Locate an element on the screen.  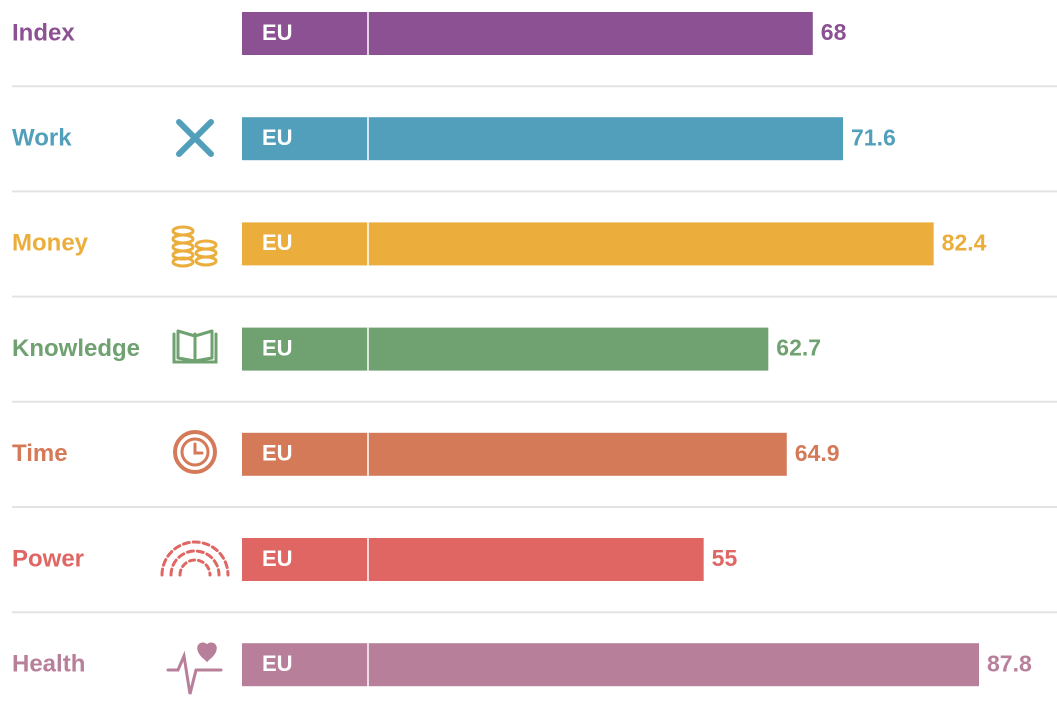
category-label: Money is located at coordinates (50, 243).